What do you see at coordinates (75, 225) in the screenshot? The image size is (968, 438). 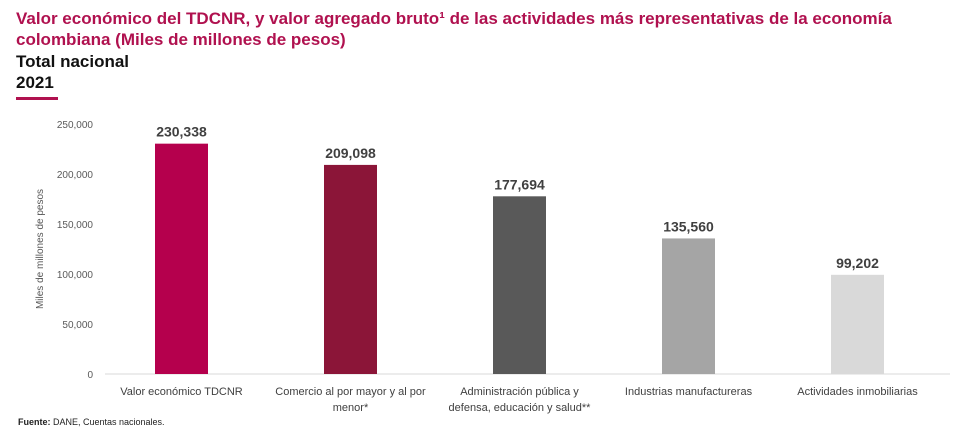 I see `y-tick-label: 150,000` at bounding box center [75, 225].